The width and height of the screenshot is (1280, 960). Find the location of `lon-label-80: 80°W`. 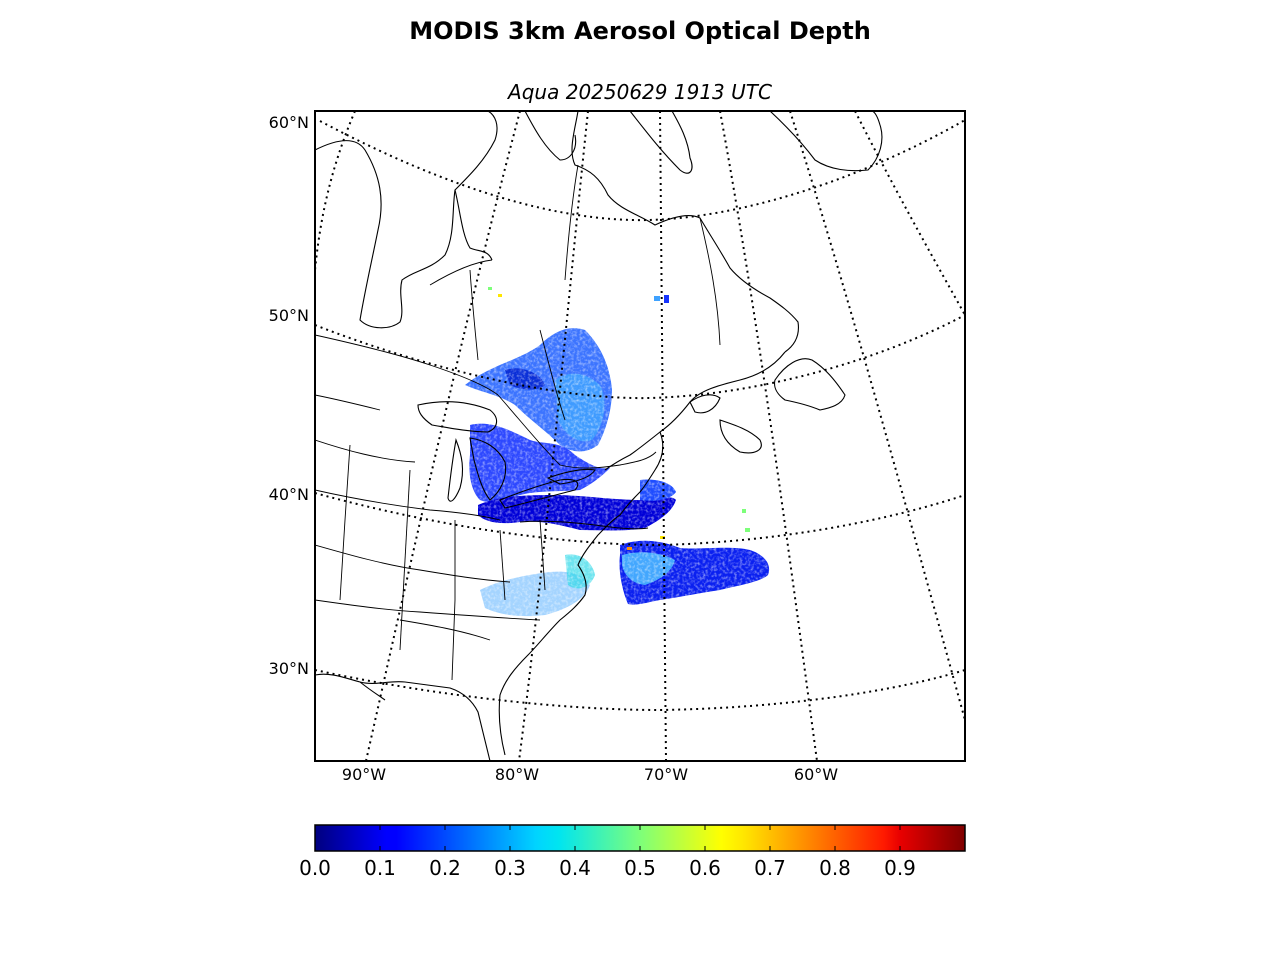

lon-label-80: 80°W is located at coordinates (517, 774).